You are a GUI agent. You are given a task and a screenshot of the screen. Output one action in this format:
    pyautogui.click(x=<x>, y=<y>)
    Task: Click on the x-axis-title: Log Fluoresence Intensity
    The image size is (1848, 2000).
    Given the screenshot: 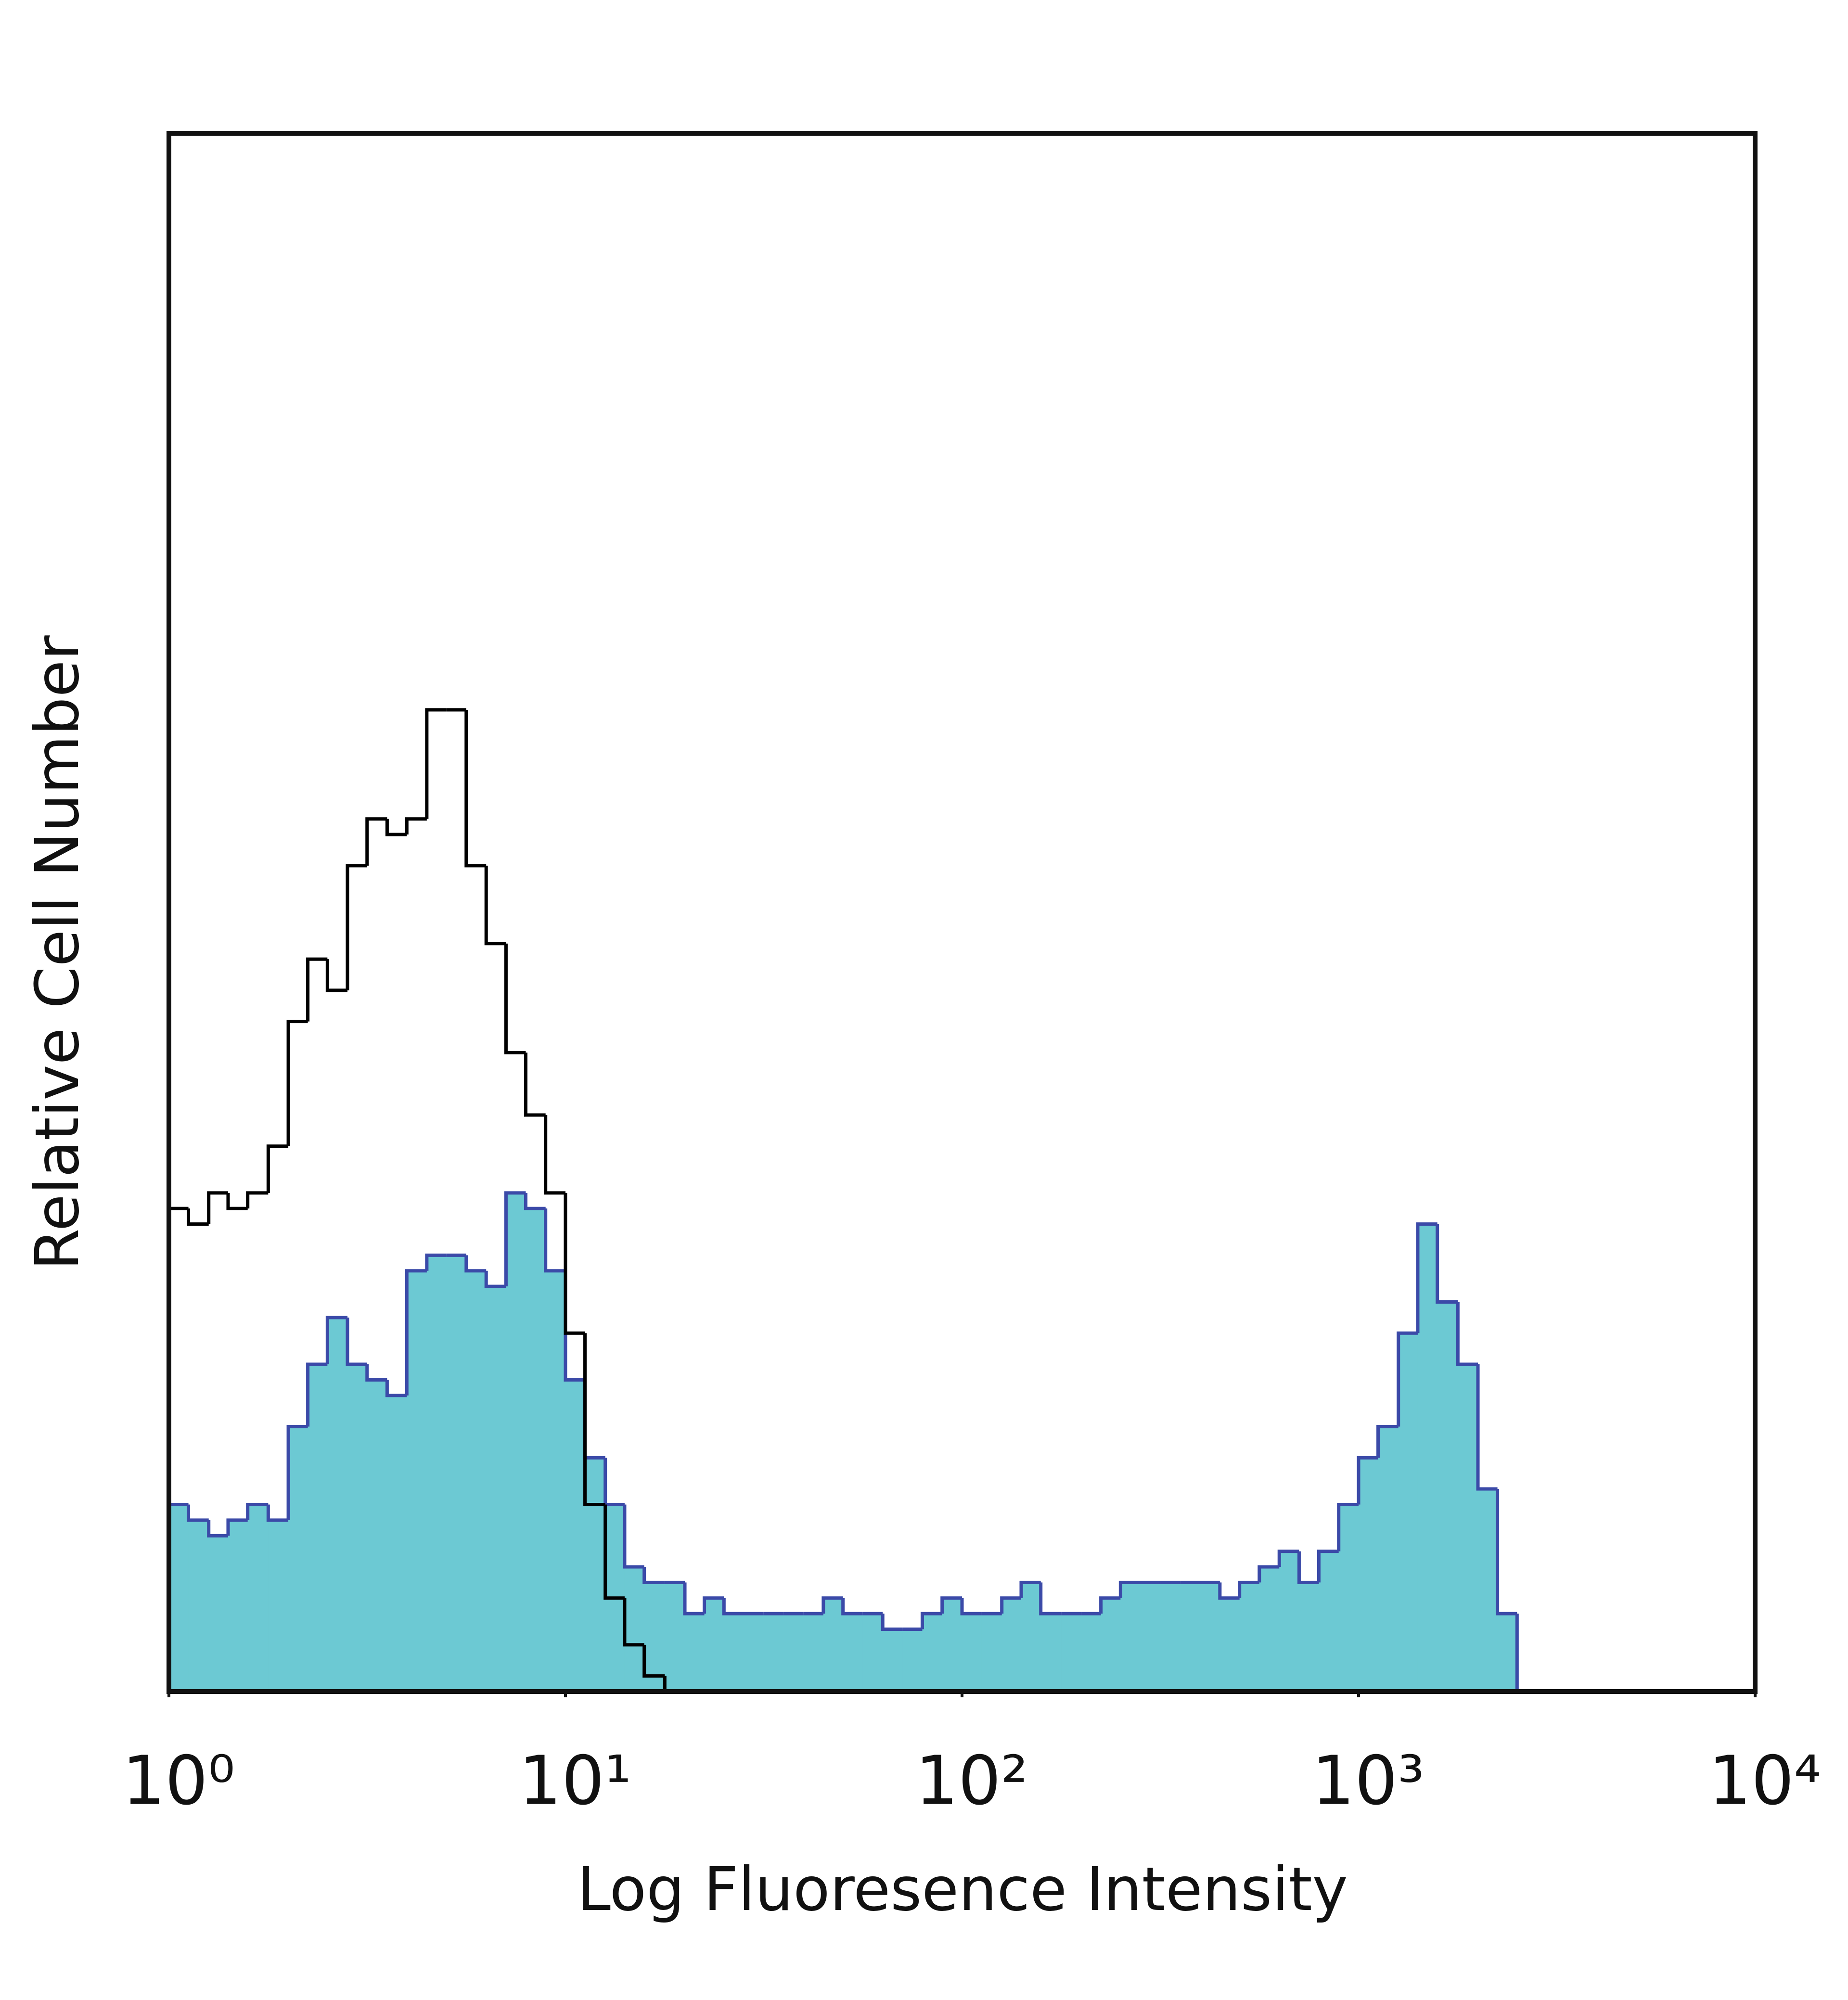 What is the action you would take?
    pyautogui.click(x=962, y=1889)
    